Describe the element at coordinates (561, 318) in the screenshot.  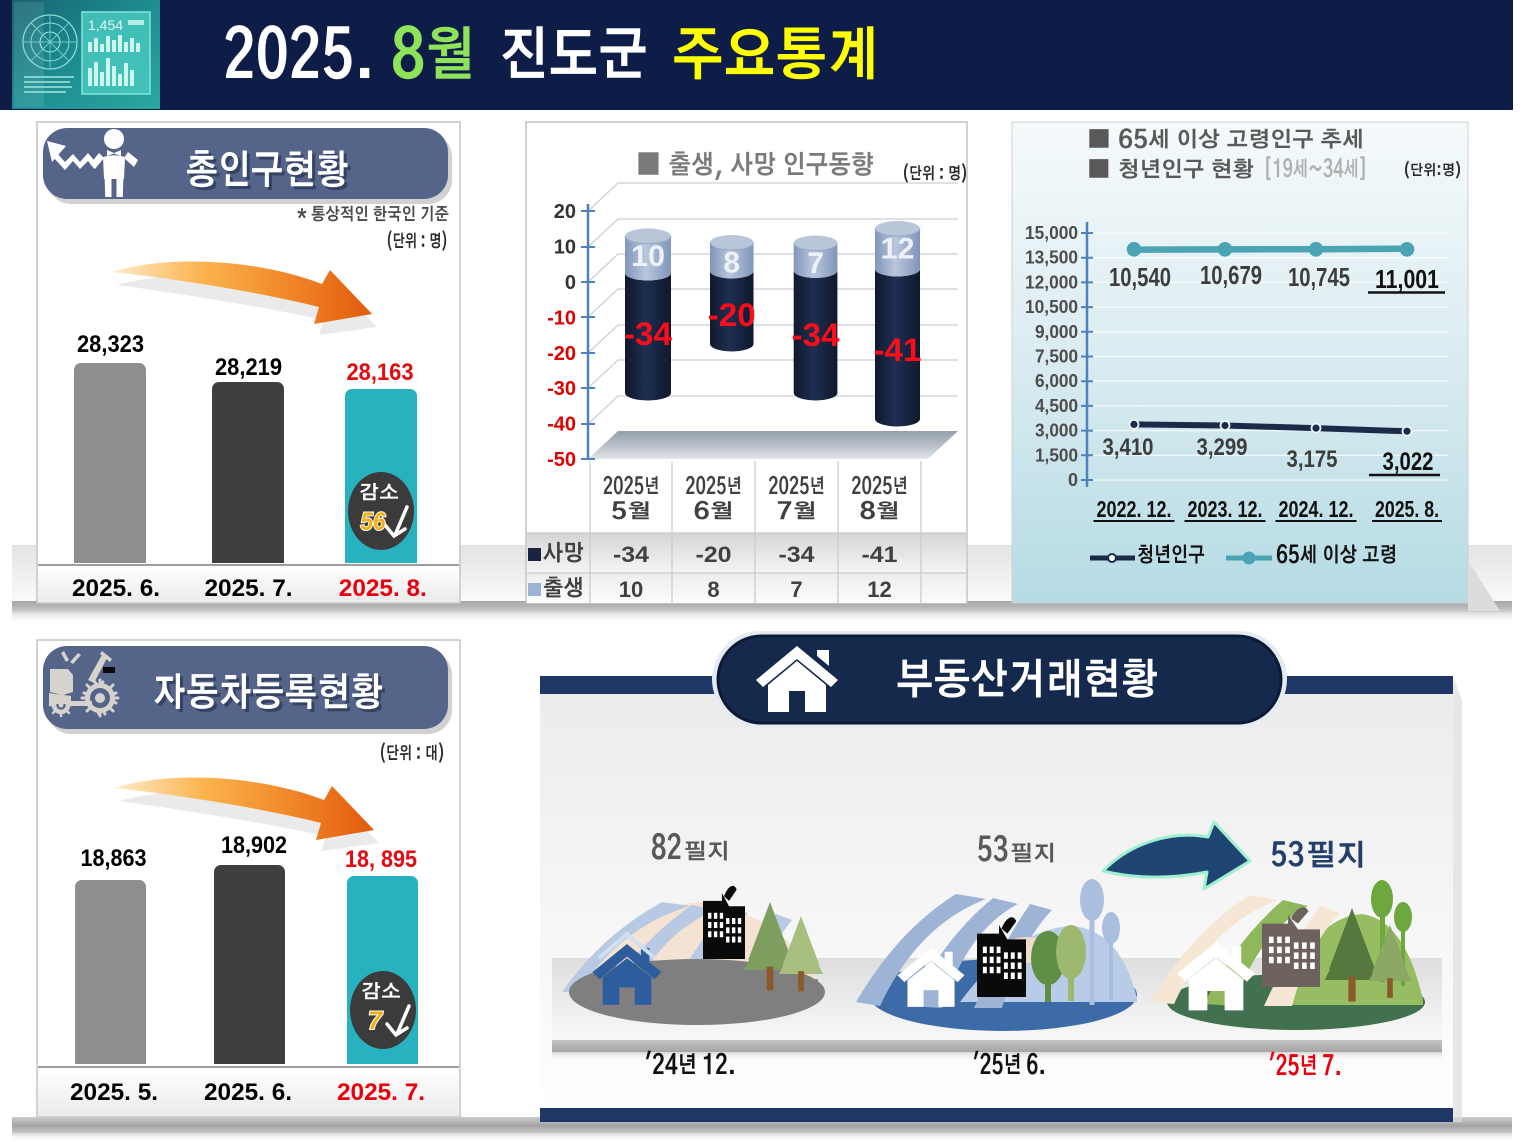
I see `svg-text: -10` at that location.